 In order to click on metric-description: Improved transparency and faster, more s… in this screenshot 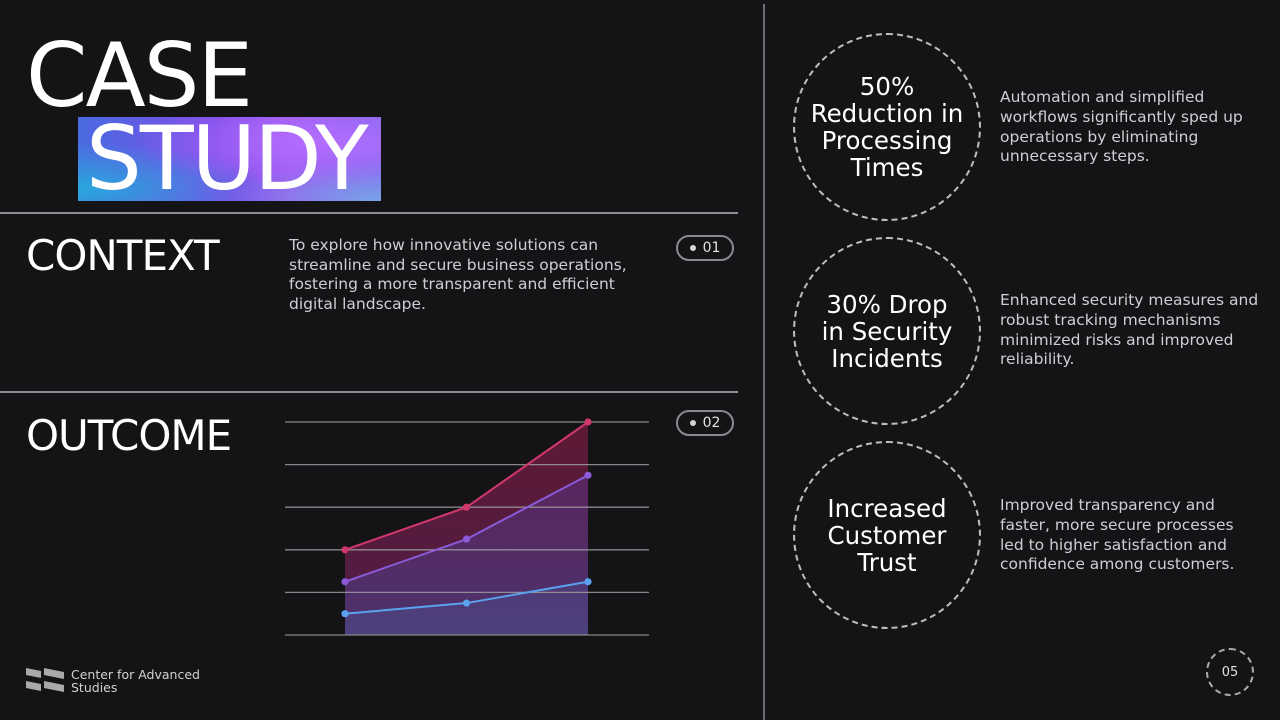, I will do `click(1117, 535)`.